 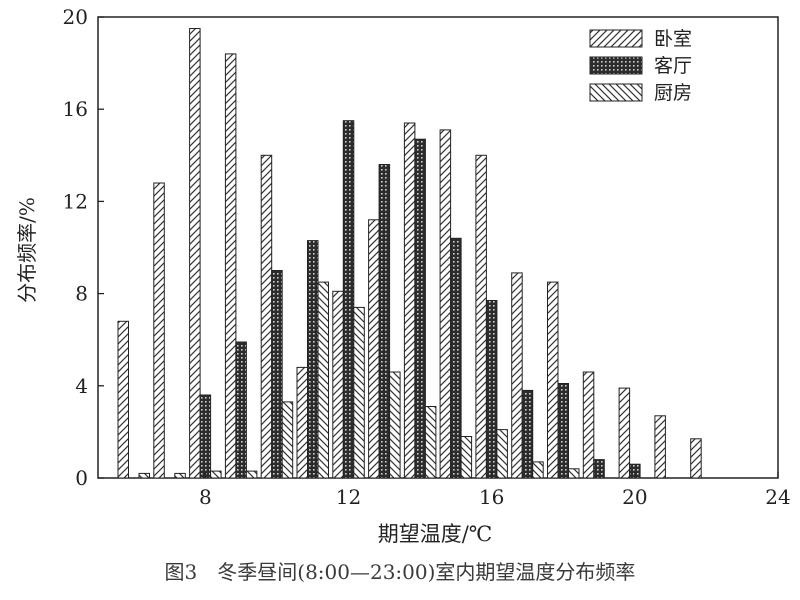 What do you see at coordinates (75, 109) in the screenshot?
I see `y-tick-label: 16` at bounding box center [75, 109].